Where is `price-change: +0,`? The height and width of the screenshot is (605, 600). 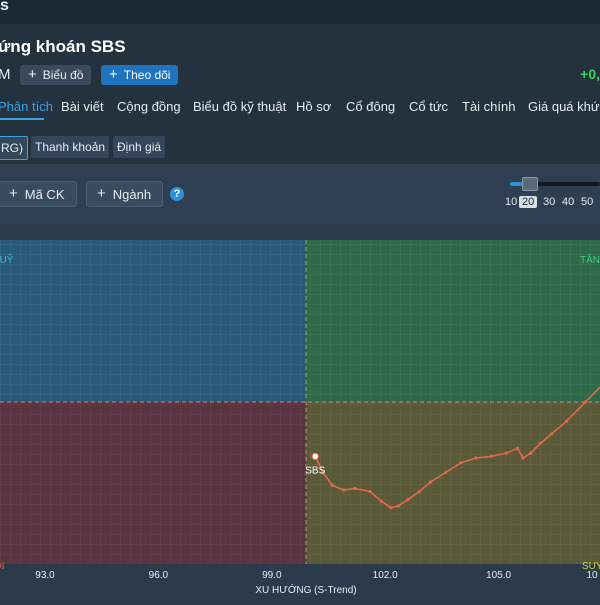 price-change: +0, is located at coordinates (590, 74).